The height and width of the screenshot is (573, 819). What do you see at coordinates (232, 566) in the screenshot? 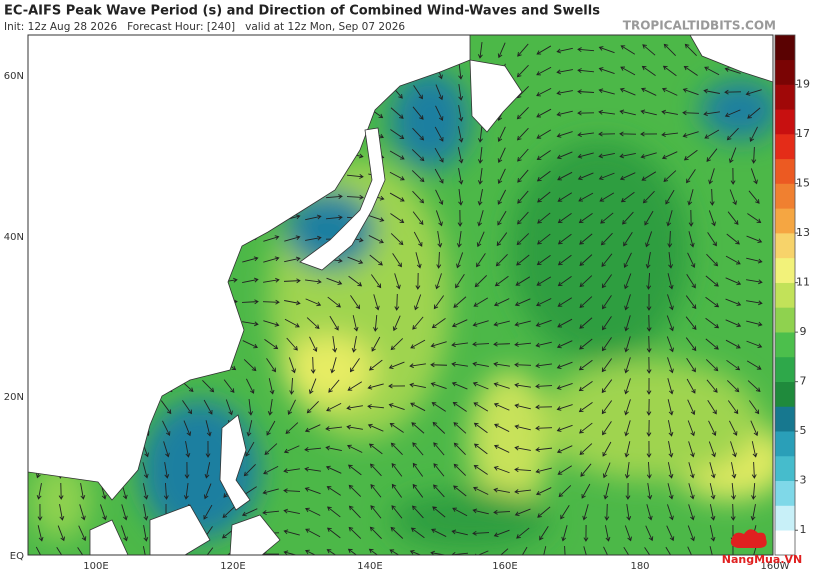
I see `lon-label: 120E` at bounding box center [232, 566].